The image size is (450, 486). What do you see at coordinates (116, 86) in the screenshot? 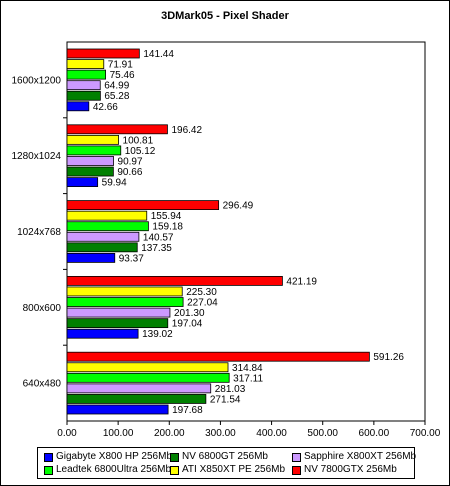
I see `data-label: 64.99` at bounding box center [116, 86].